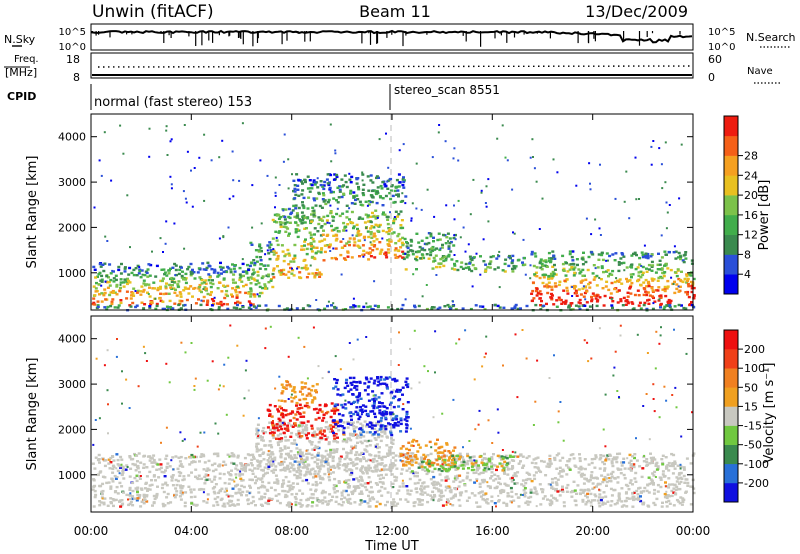 This screenshot has width=800, height=554. I want to click on noise-sky-label: N.Sky, so click(20, 39).